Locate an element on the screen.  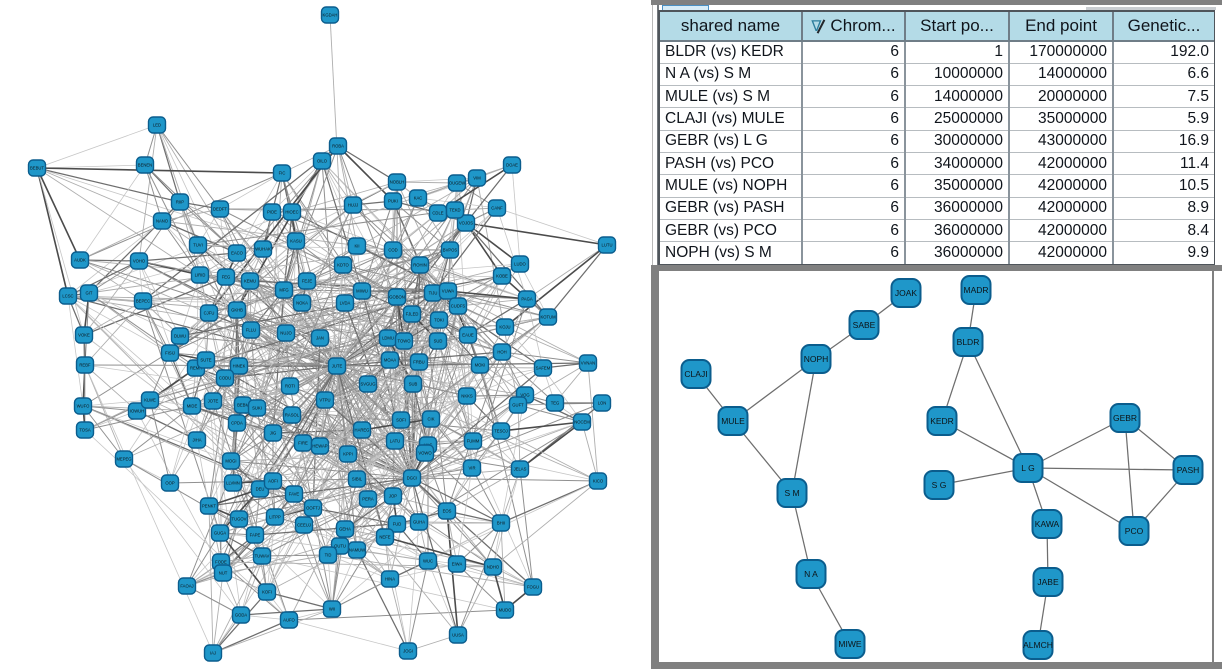
table-row: BLDR (vs) KEDR 6 1 170000000 192.0 is located at coordinates (937, 52).